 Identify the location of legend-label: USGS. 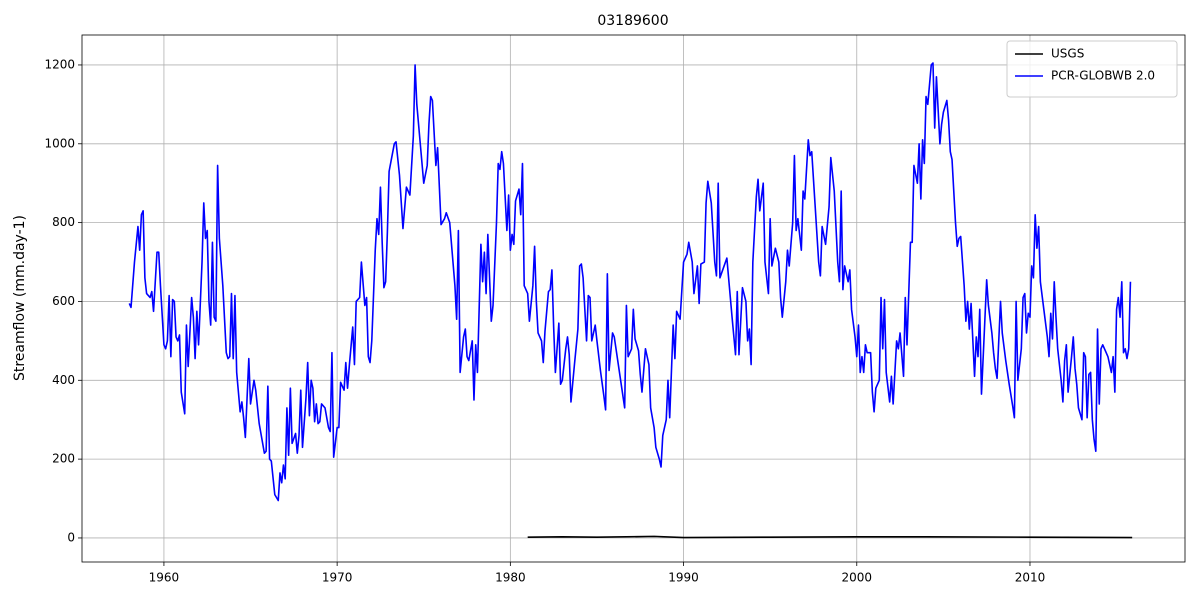
(1067, 54).